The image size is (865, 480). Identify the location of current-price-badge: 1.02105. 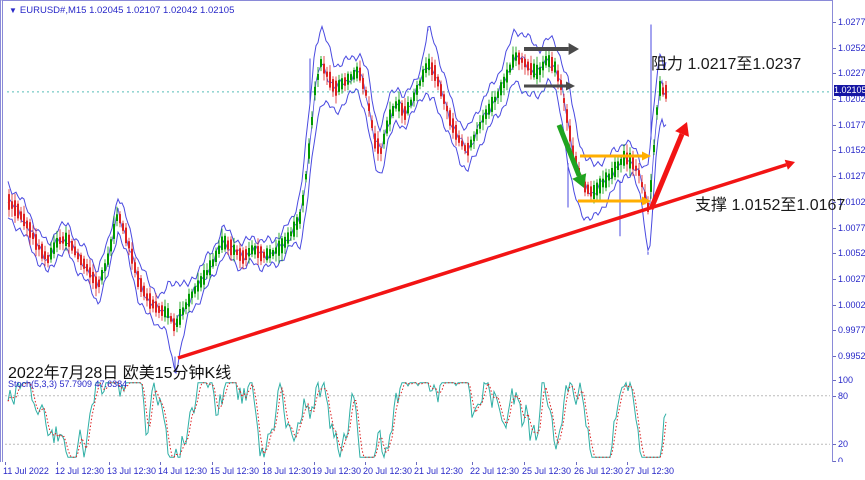
(849, 90).